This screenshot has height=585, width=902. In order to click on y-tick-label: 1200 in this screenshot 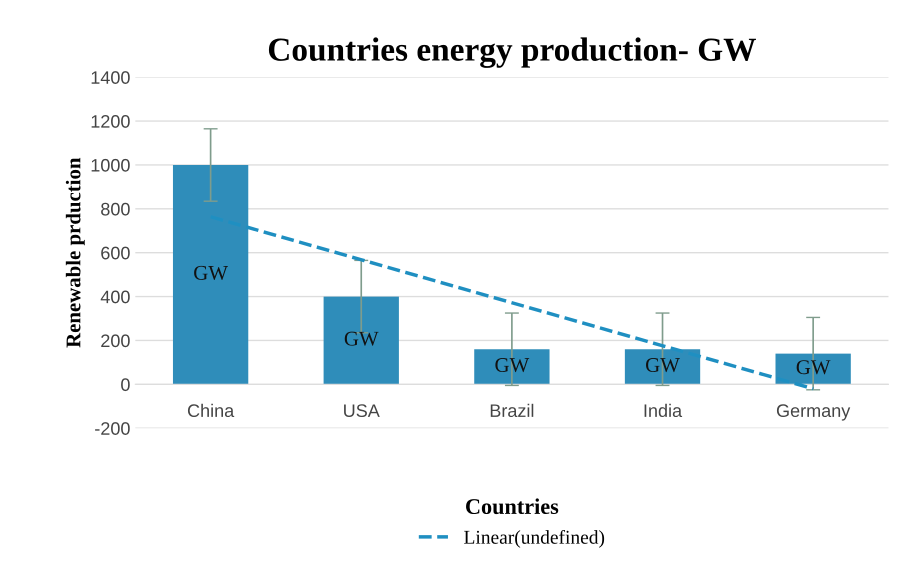, I will do `click(111, 121)`.